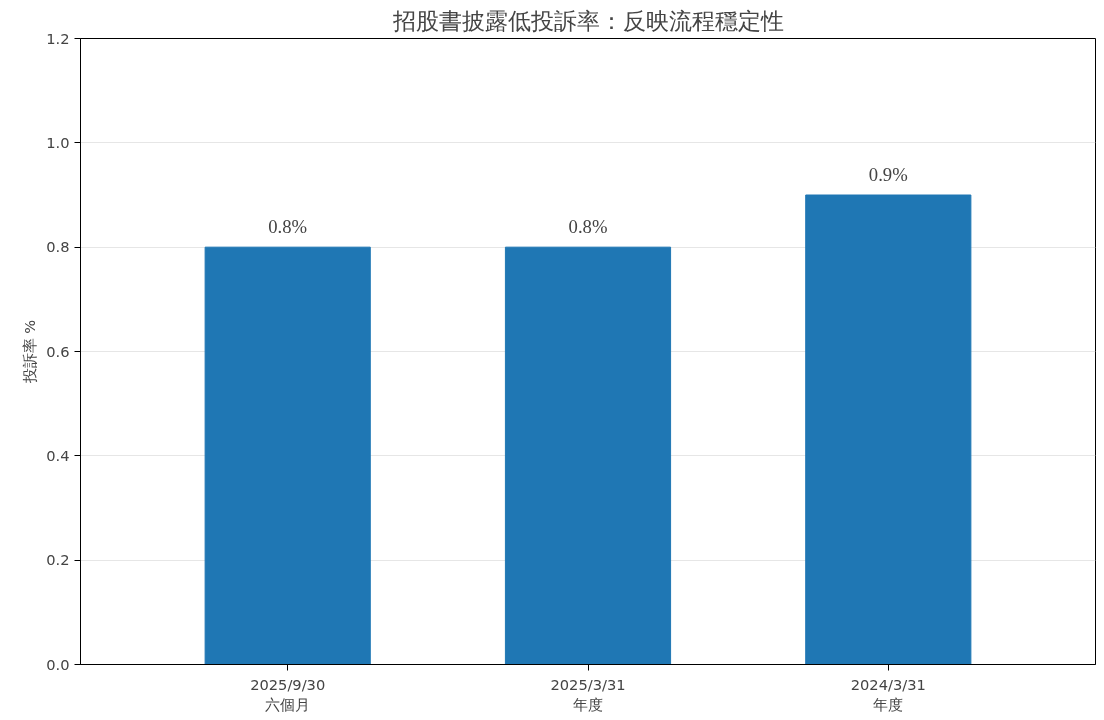 The image size is (1104, 720). What do you see at coordinates (288, 694) in the screenshot?
I see `x-tick-label: 2025/9/30 六個月` at bounding box center [288, 694].